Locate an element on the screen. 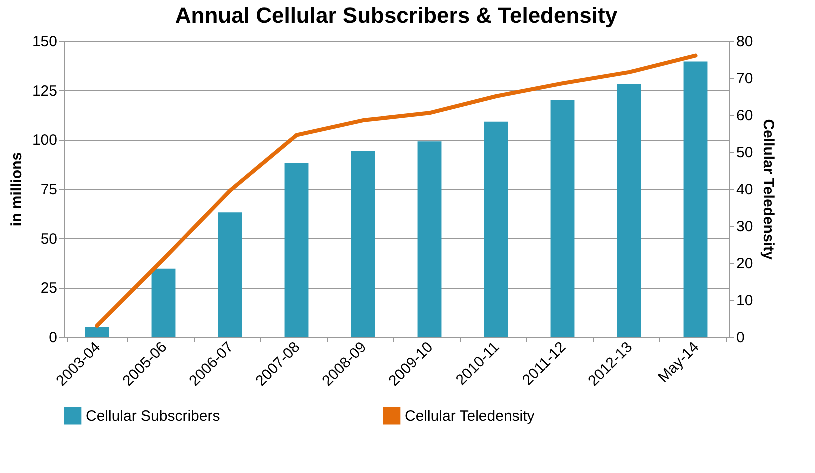 The width and height of the screenshot is (815, 473). y2-tick-label: 20 is located at coordinates (745, 264).